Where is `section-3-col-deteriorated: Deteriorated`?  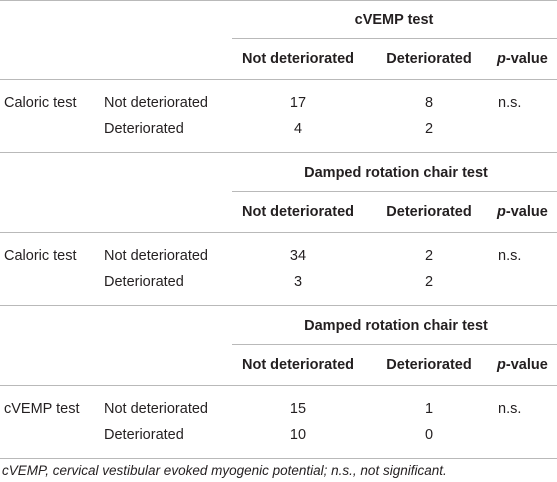 section-3-col-deteriorated: Deteriorated is located at coordinates (429, 365).